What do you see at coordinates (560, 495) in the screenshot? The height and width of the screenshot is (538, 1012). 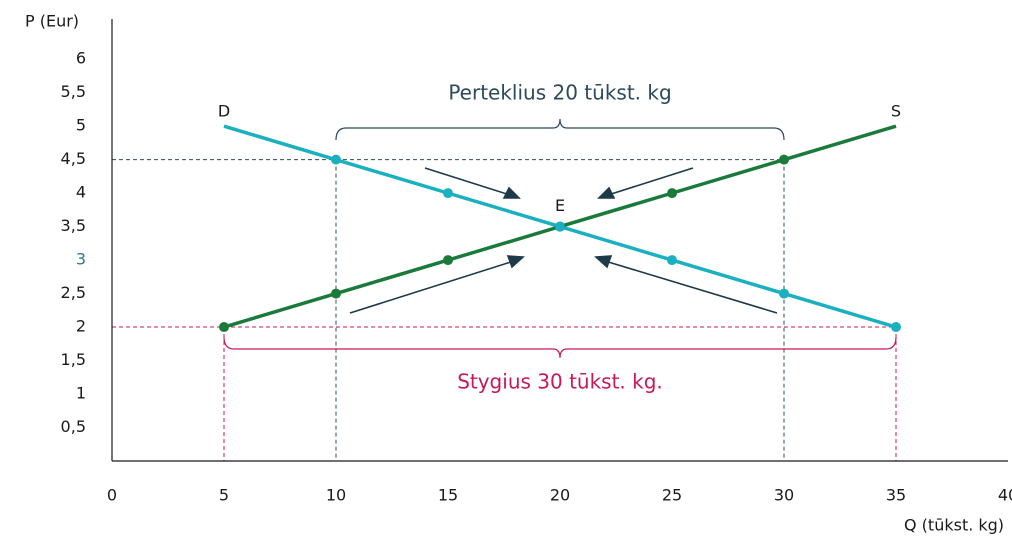 I see `x-tick-label: 20` at bounding box center [560, 495].